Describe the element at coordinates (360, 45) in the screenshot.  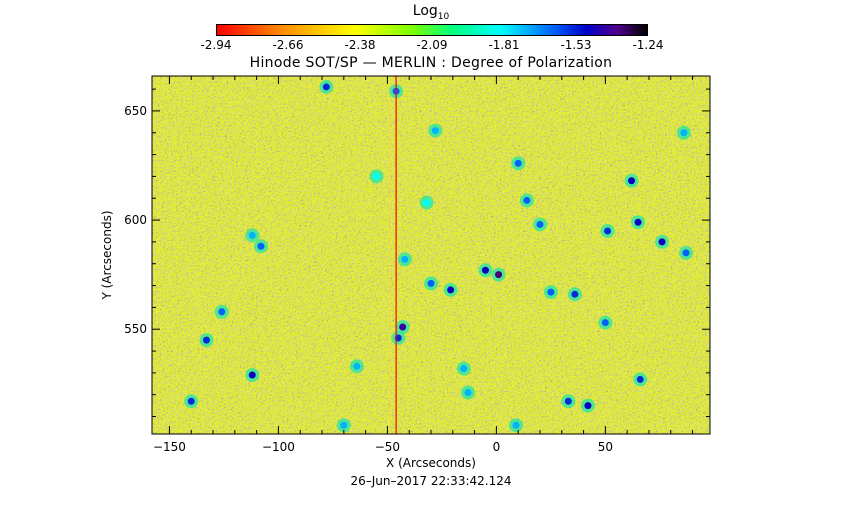
I see `colorbar-tick-label: -2.38` at that location.